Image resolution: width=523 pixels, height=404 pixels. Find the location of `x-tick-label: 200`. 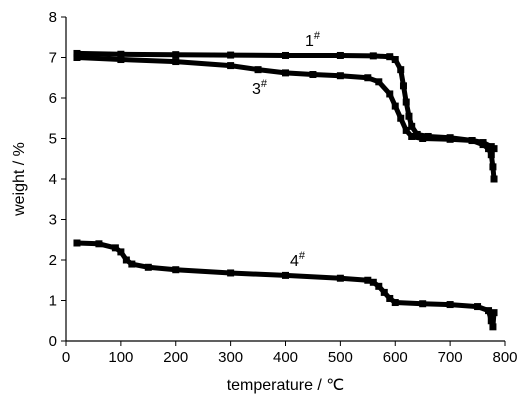

x-tick-label: 200 is located at coordinates (175, 357).